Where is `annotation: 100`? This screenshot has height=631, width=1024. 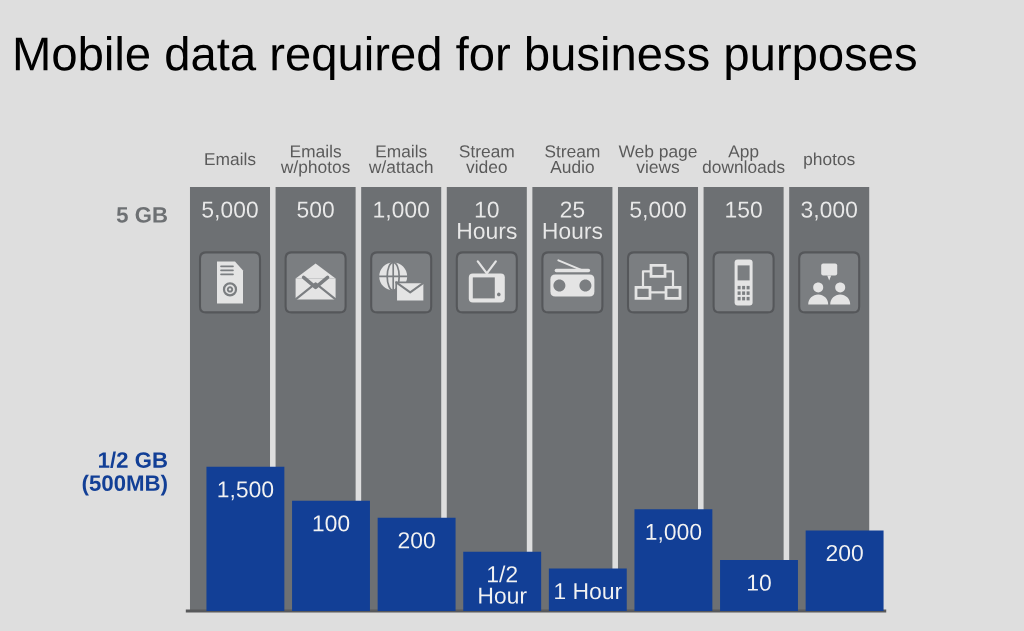 annotation: 100 is located at coordinates (331, 523).